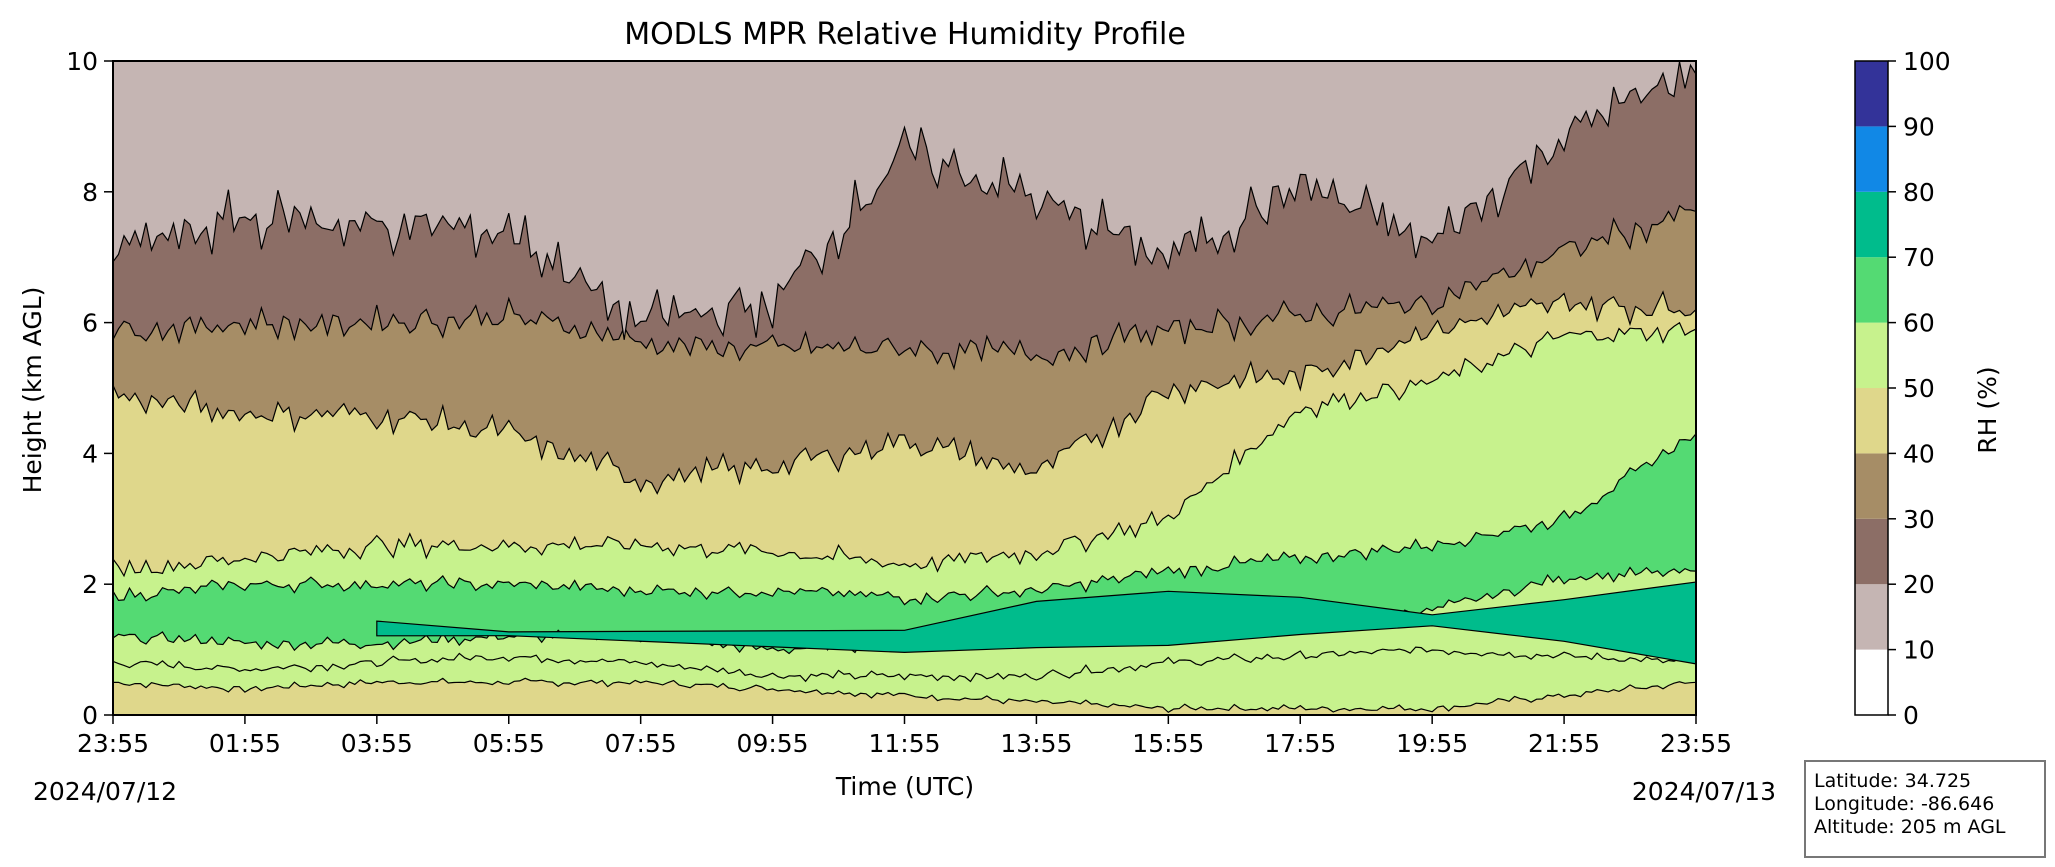 This screenshot has height=867, width=2055. Describe the element at coordinates (509, 743) in the screenshot. I see `x-tick-label: 05:55` at that location.